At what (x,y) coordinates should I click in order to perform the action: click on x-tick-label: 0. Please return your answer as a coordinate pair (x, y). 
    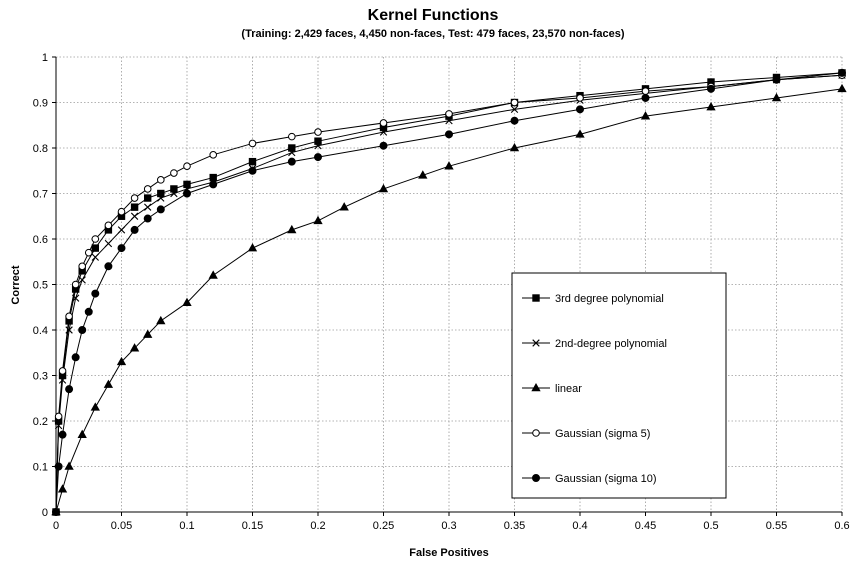
    Looking at the image, I should click on (56, 526).